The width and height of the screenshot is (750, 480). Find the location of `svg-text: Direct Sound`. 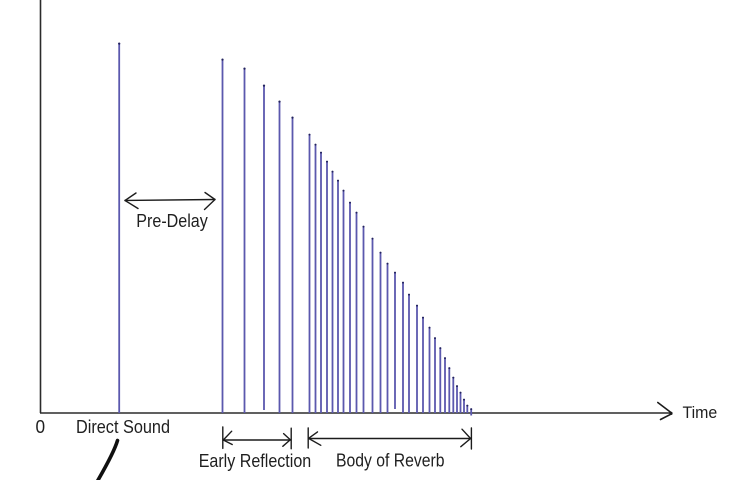

svg-text: Direct Sound is located at coordinates (123, 426).